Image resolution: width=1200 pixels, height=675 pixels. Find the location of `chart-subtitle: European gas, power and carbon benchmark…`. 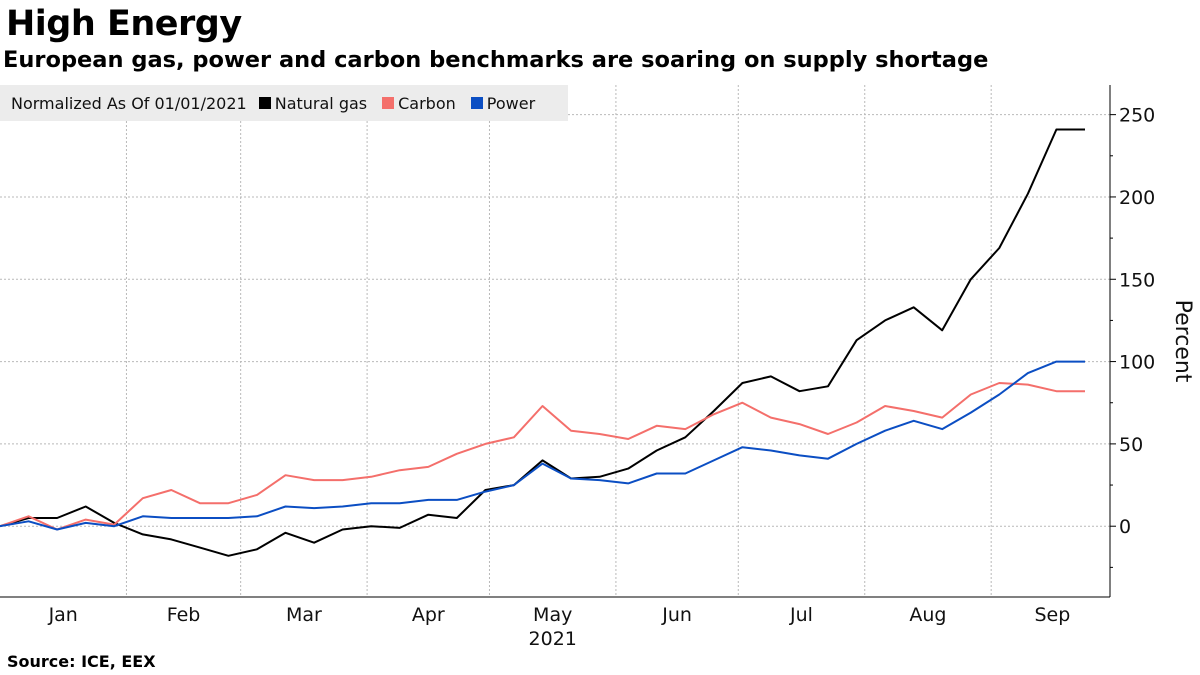

chart-subtitle: European gas, power and carbon benchmark… is located at coordinates (496, 60).